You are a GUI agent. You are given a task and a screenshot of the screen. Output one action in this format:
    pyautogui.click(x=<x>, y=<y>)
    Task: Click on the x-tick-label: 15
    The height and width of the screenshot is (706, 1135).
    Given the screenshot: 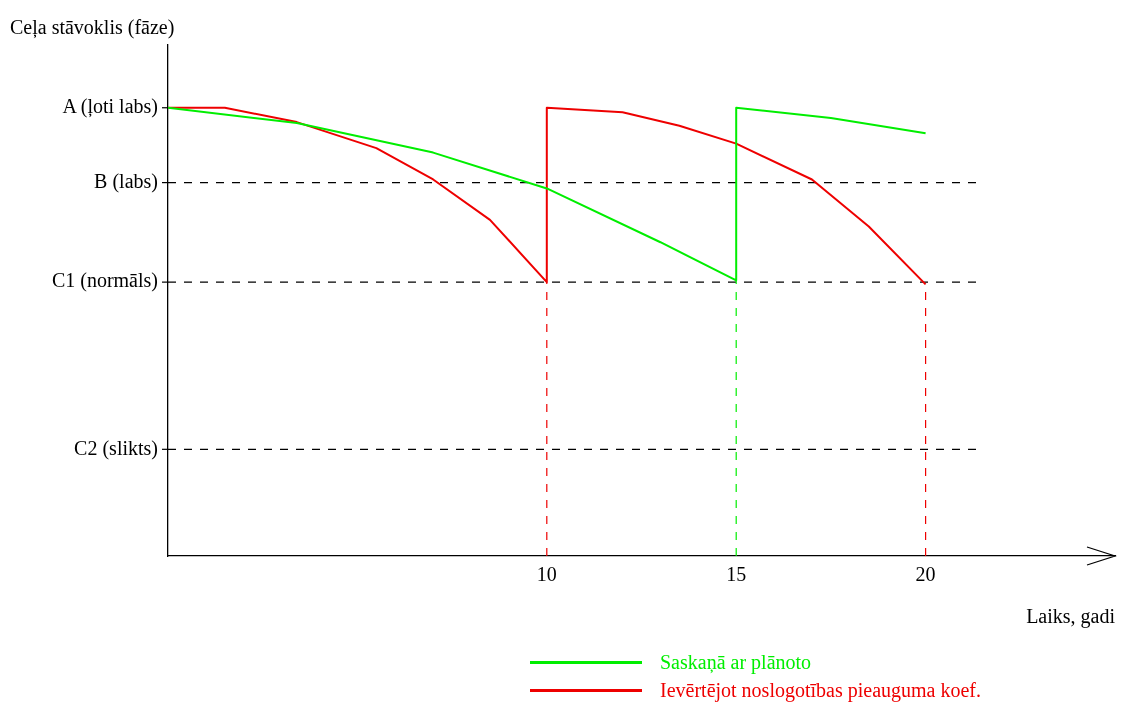 What is the action you would take?
    pyautogui.click(x=736, y=574)
    